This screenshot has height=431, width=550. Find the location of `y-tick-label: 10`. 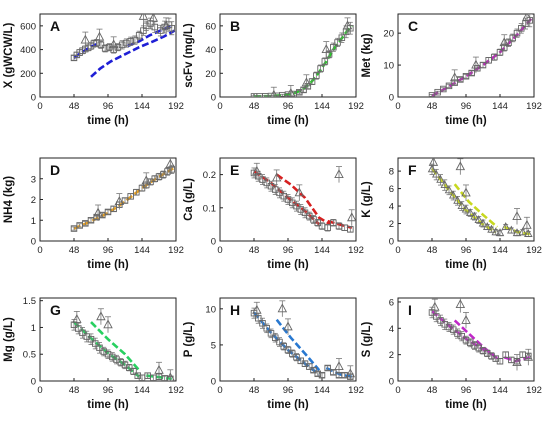

y-tick-label: 10 is located at coordinates (210, 309).